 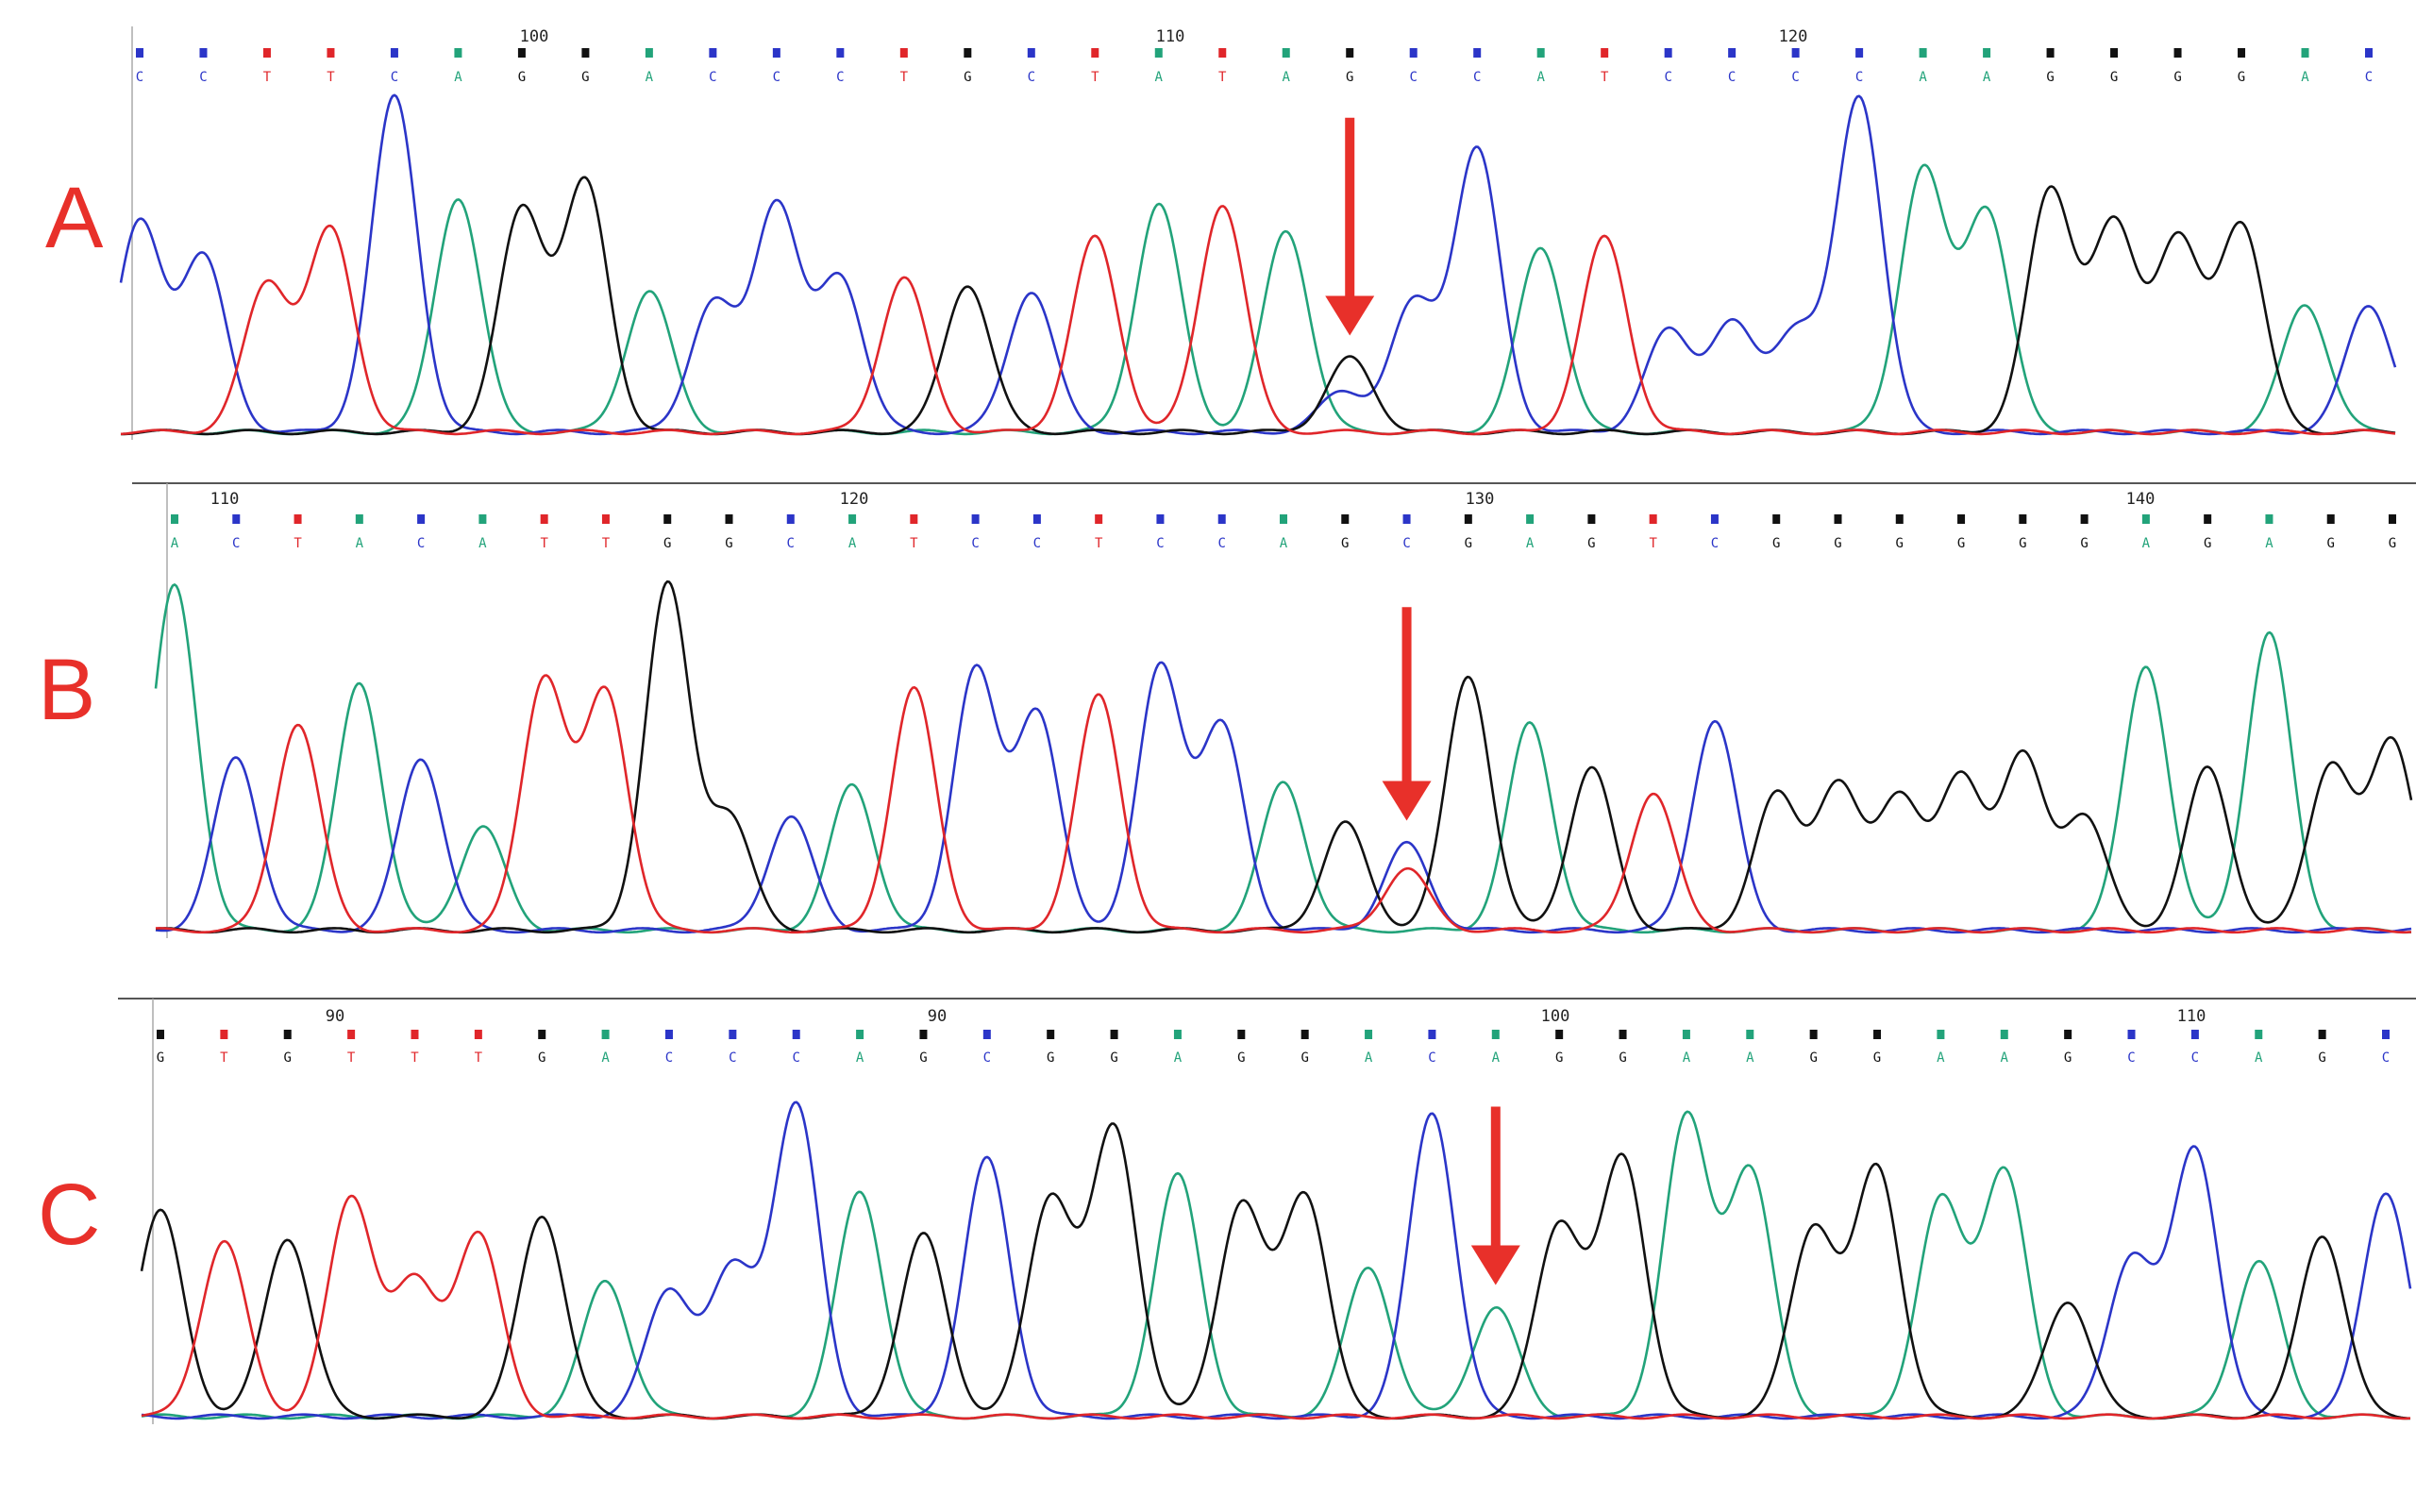 What do you see at coordinates (2141, 499) in the screenshot?
I see `position-tick-label: 140` at bounding box center [2141, 499].